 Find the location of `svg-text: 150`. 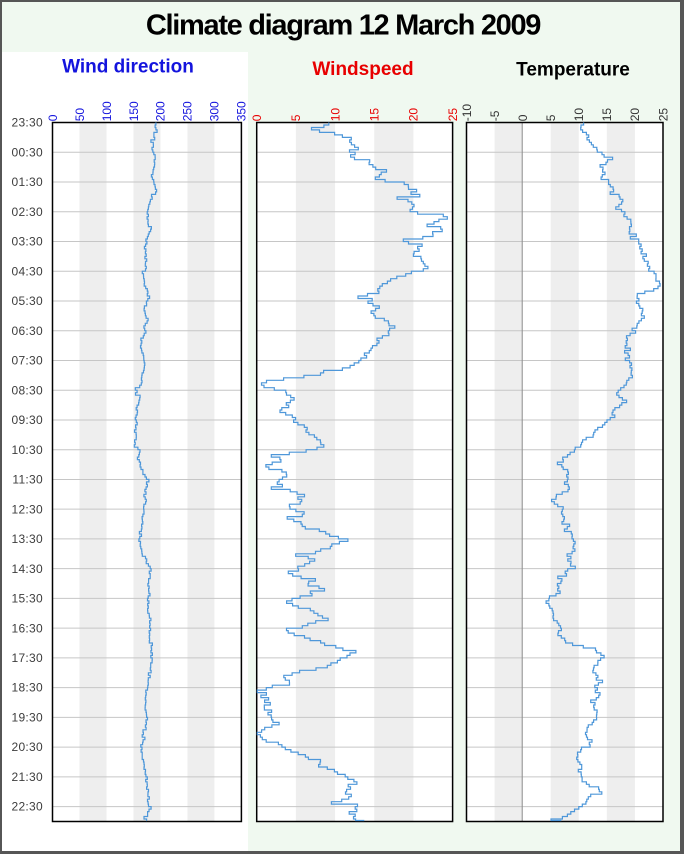

svg-text: 150 is located at coordinates (134, 111).